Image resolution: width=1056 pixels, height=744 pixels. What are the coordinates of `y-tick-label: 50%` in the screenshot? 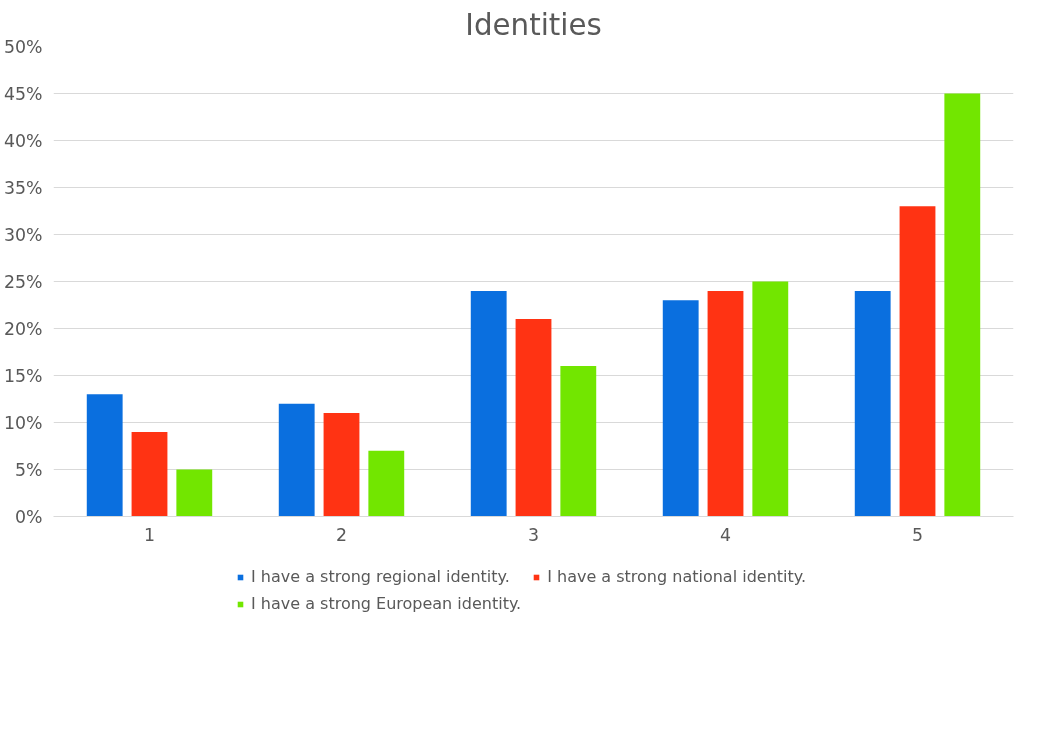 It's located at (23, 46).